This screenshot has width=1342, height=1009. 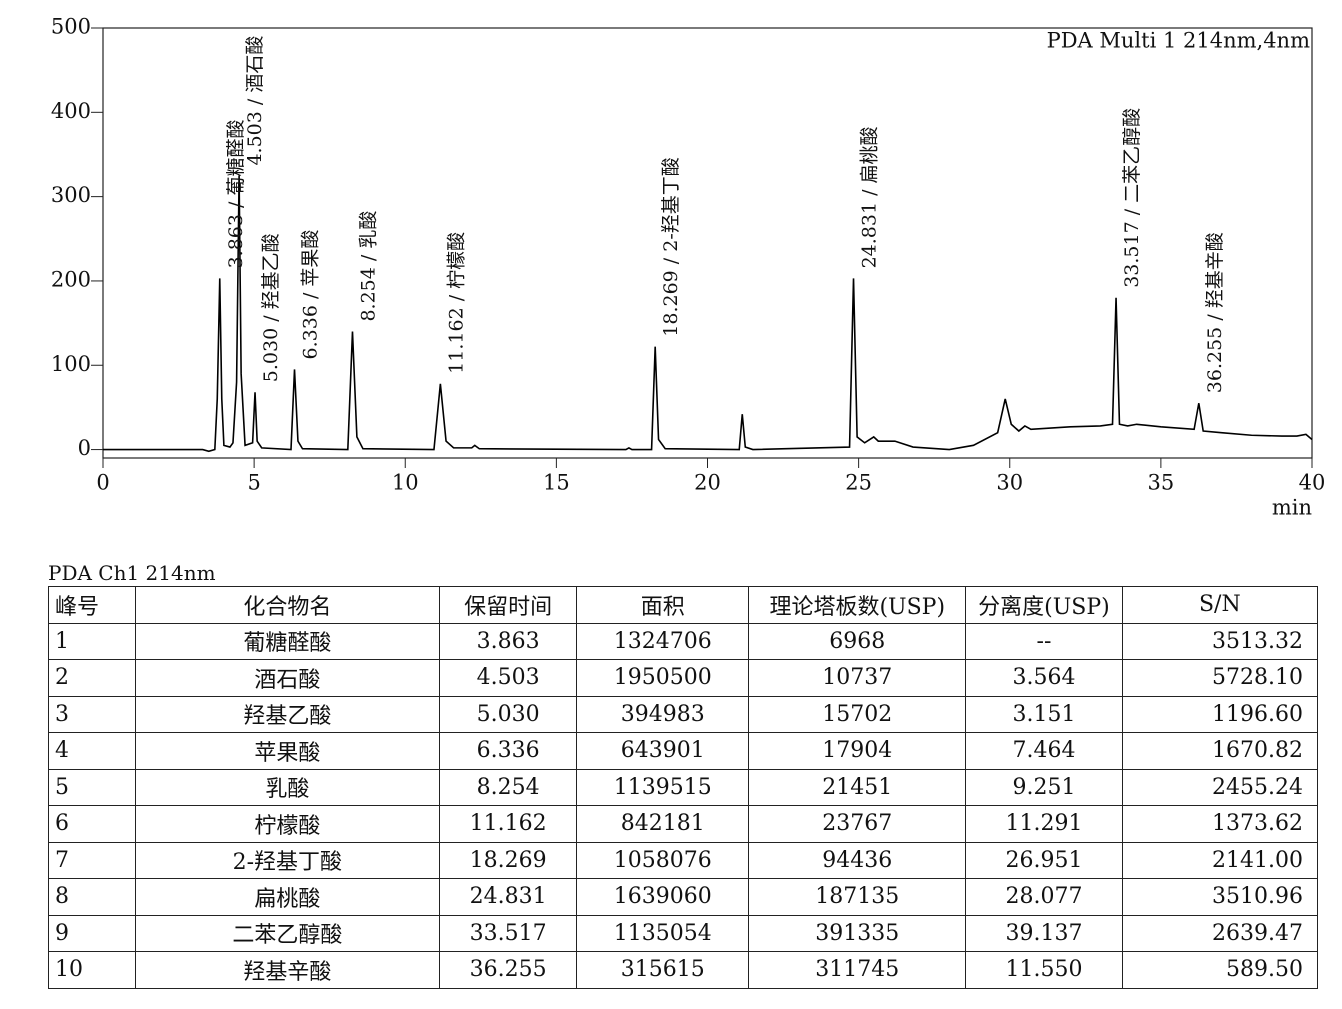 I want to click on cell: 11.550, so click(x=1044, y=970).